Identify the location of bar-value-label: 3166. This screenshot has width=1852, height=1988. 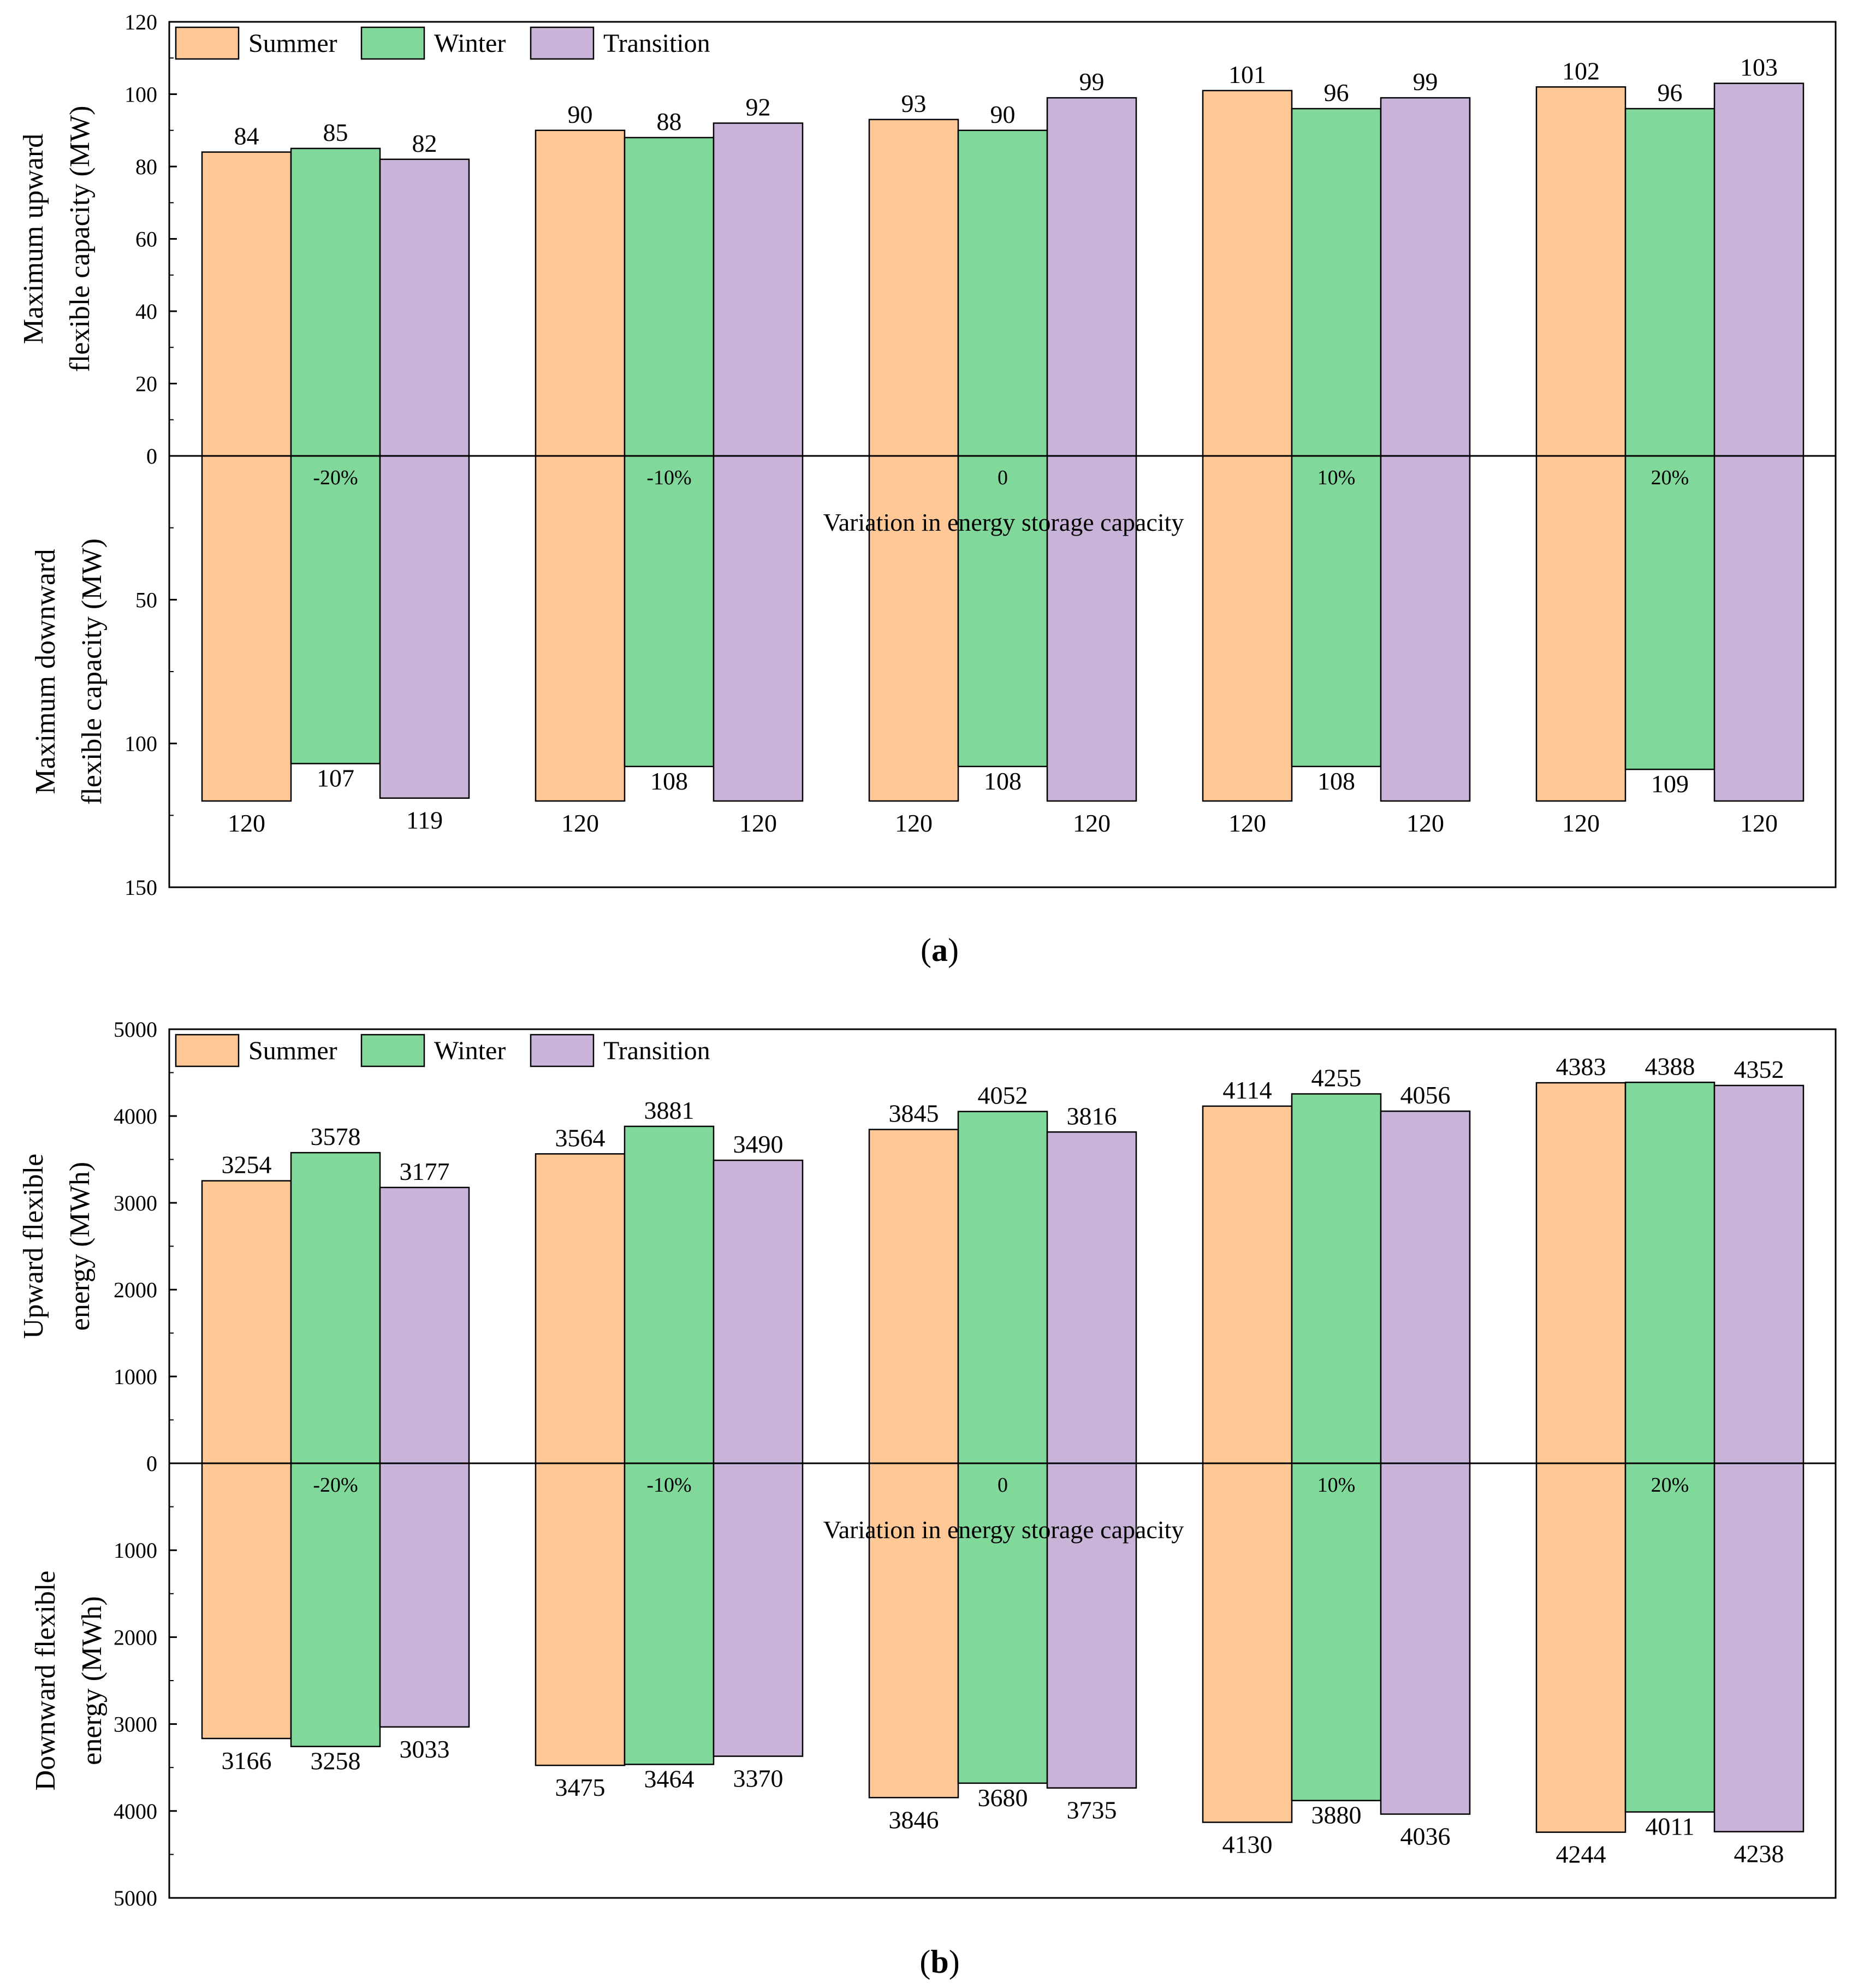
(247, 1761).